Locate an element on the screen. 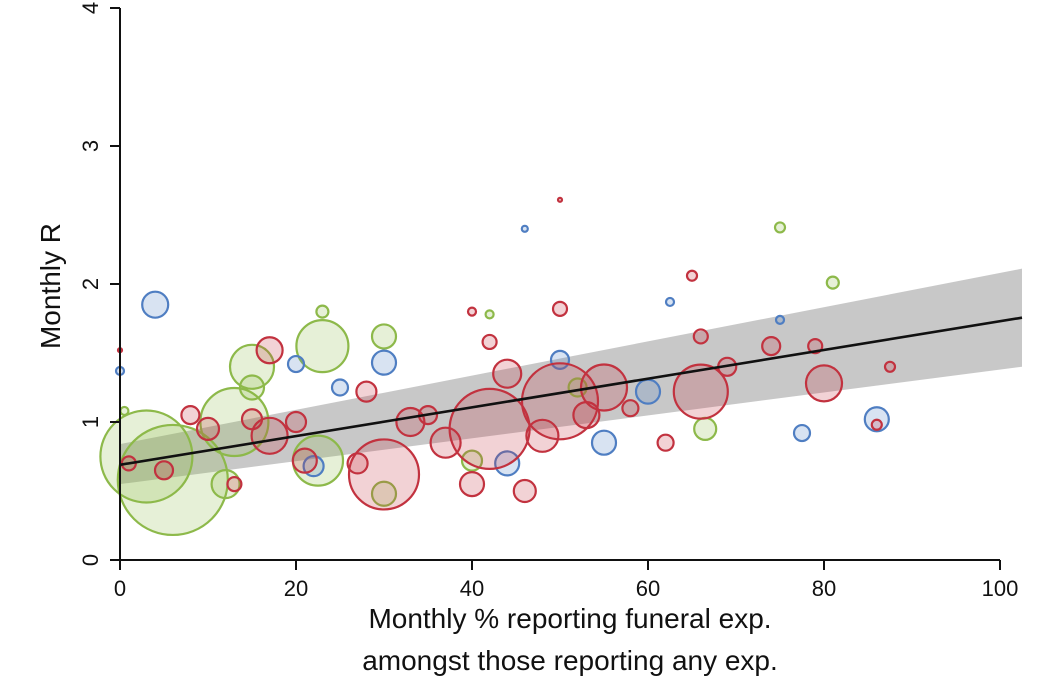 The width and height of the screenshot is (1061, 692). y-tick-label: 0 is located at coordinates (90, 560).